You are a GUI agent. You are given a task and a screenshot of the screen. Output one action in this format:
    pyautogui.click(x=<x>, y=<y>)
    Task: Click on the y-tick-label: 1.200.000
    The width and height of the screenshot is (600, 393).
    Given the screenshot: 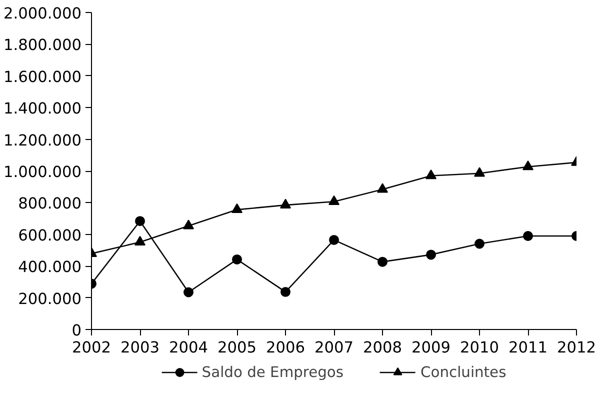 What is the action you would take?
    pyautogui.click(x=42, y=140)
    